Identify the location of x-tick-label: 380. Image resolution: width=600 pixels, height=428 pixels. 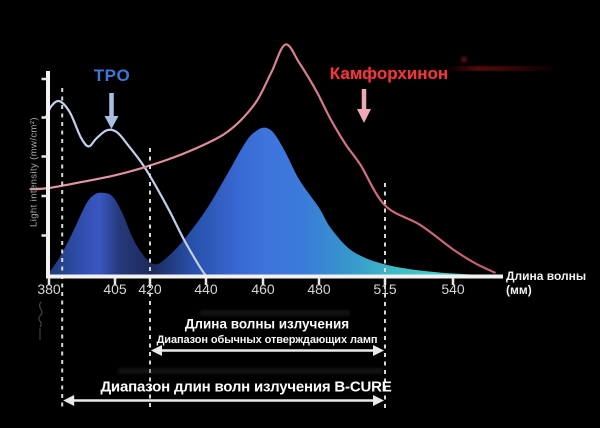
(49, 289).